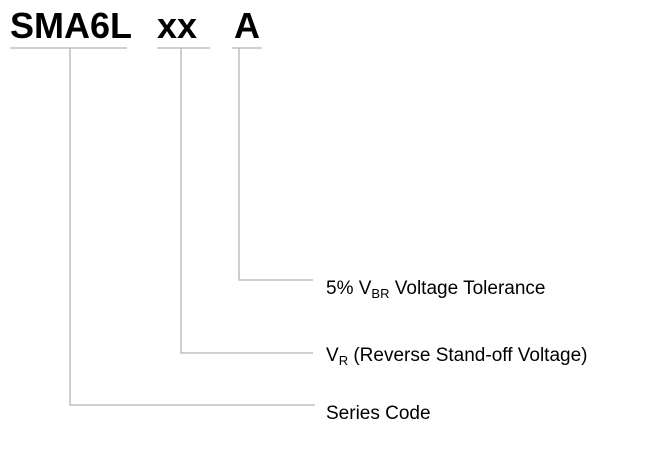 This screenshot has height=458, width=660. I want to click on description: 5% VBR Voltage Tolerance, so click(435, 289).